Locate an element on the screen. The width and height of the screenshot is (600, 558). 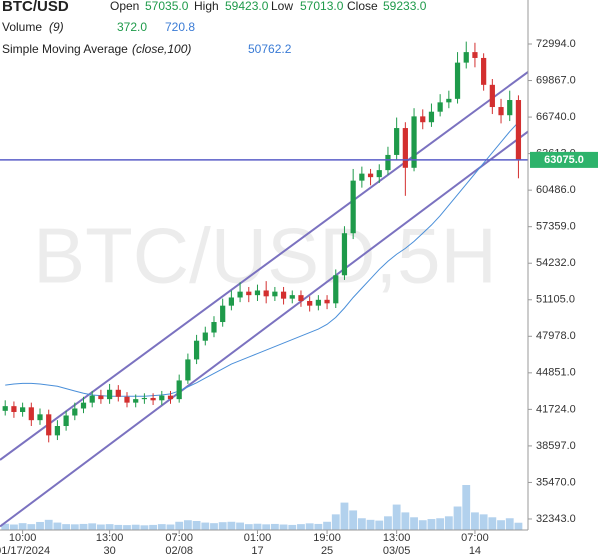
close-value: 59233.0 is located at coordinates (405, 6).